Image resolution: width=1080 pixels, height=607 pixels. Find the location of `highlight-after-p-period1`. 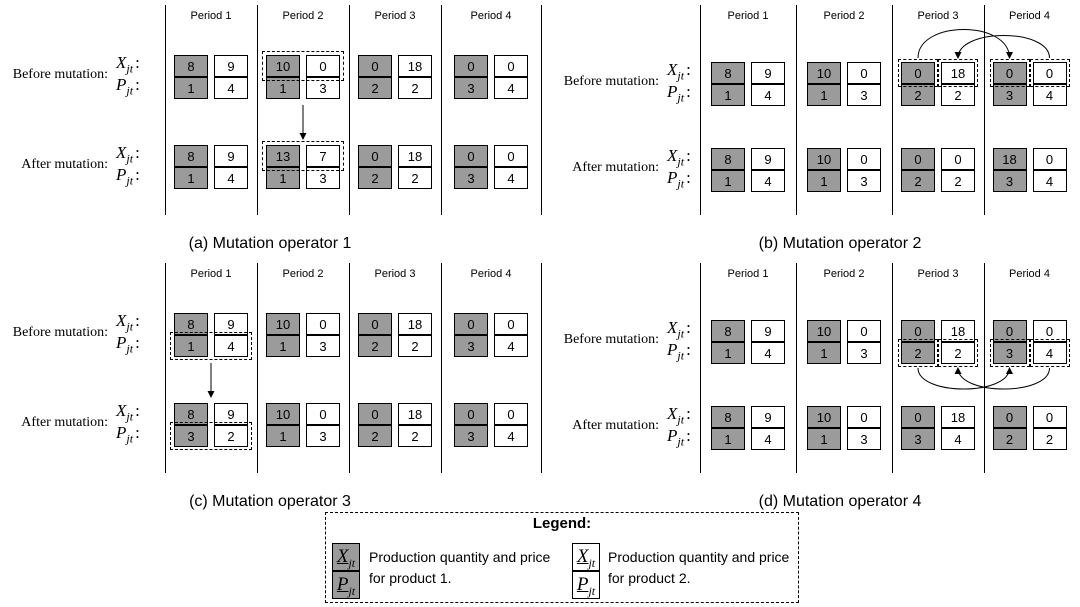

highlight-after-p-period1 is located at coordinates (211, 436).